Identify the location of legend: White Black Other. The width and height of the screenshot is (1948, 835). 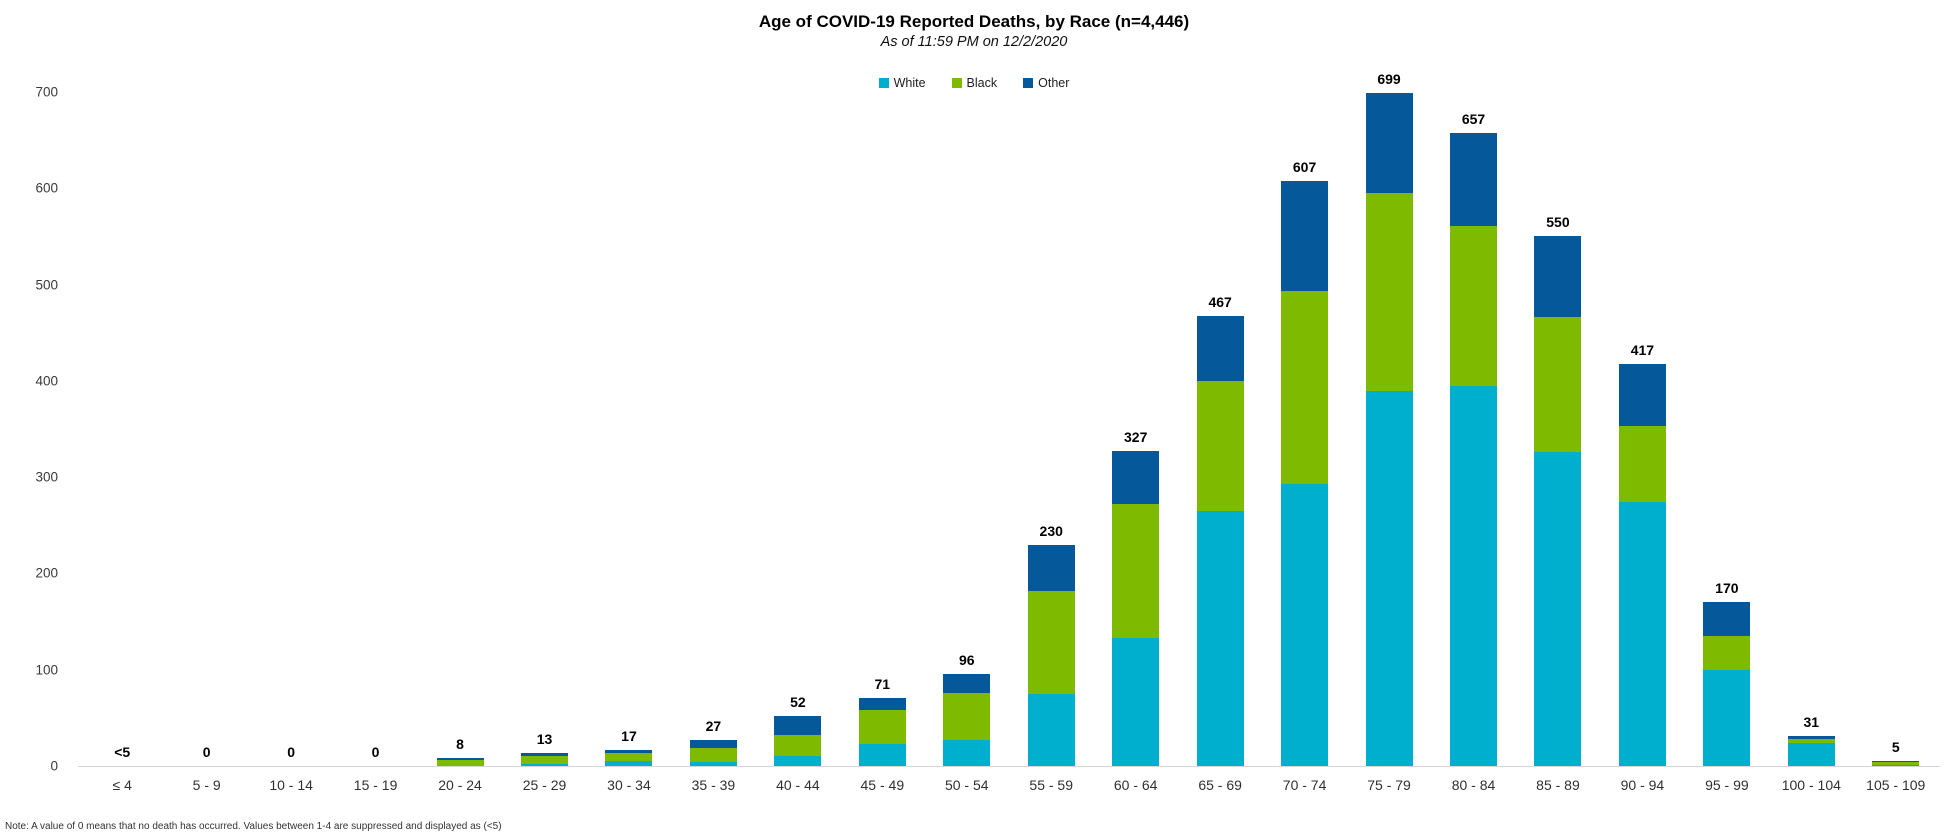
(974, 83).